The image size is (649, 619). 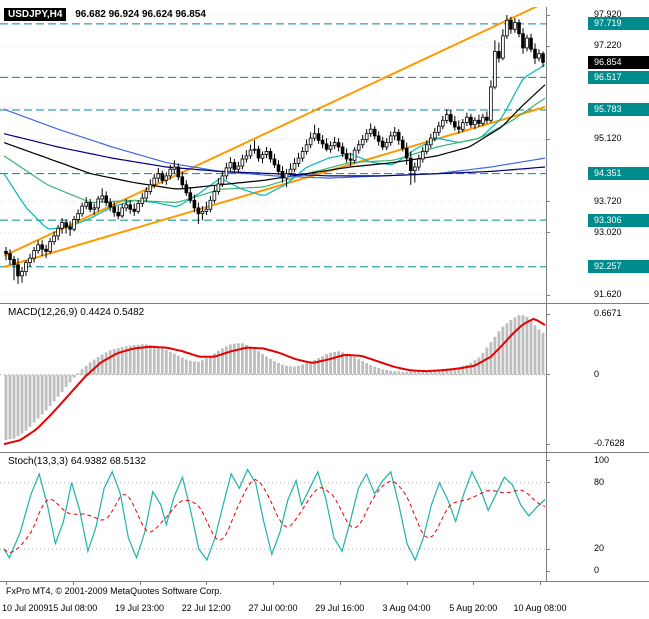 I want to click on time-axis-label: 19 Jul 23:00, so click(x=139, y=608).